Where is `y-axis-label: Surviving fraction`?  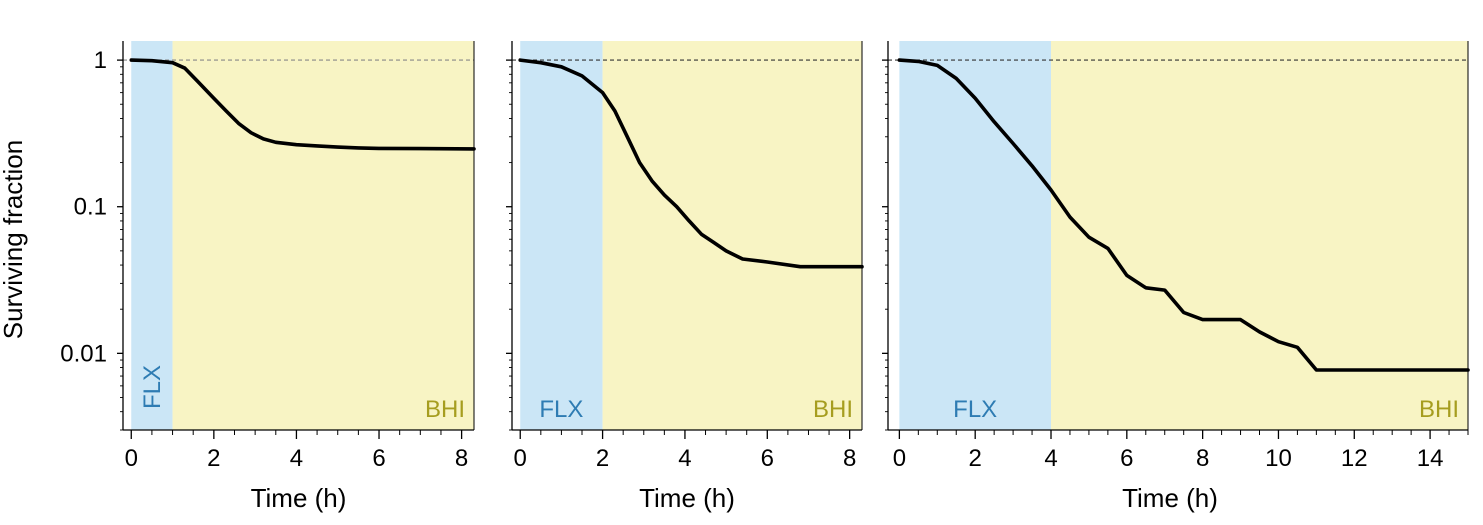 y-axis-label: Surviving fraction is located at coordinates (14, 239).